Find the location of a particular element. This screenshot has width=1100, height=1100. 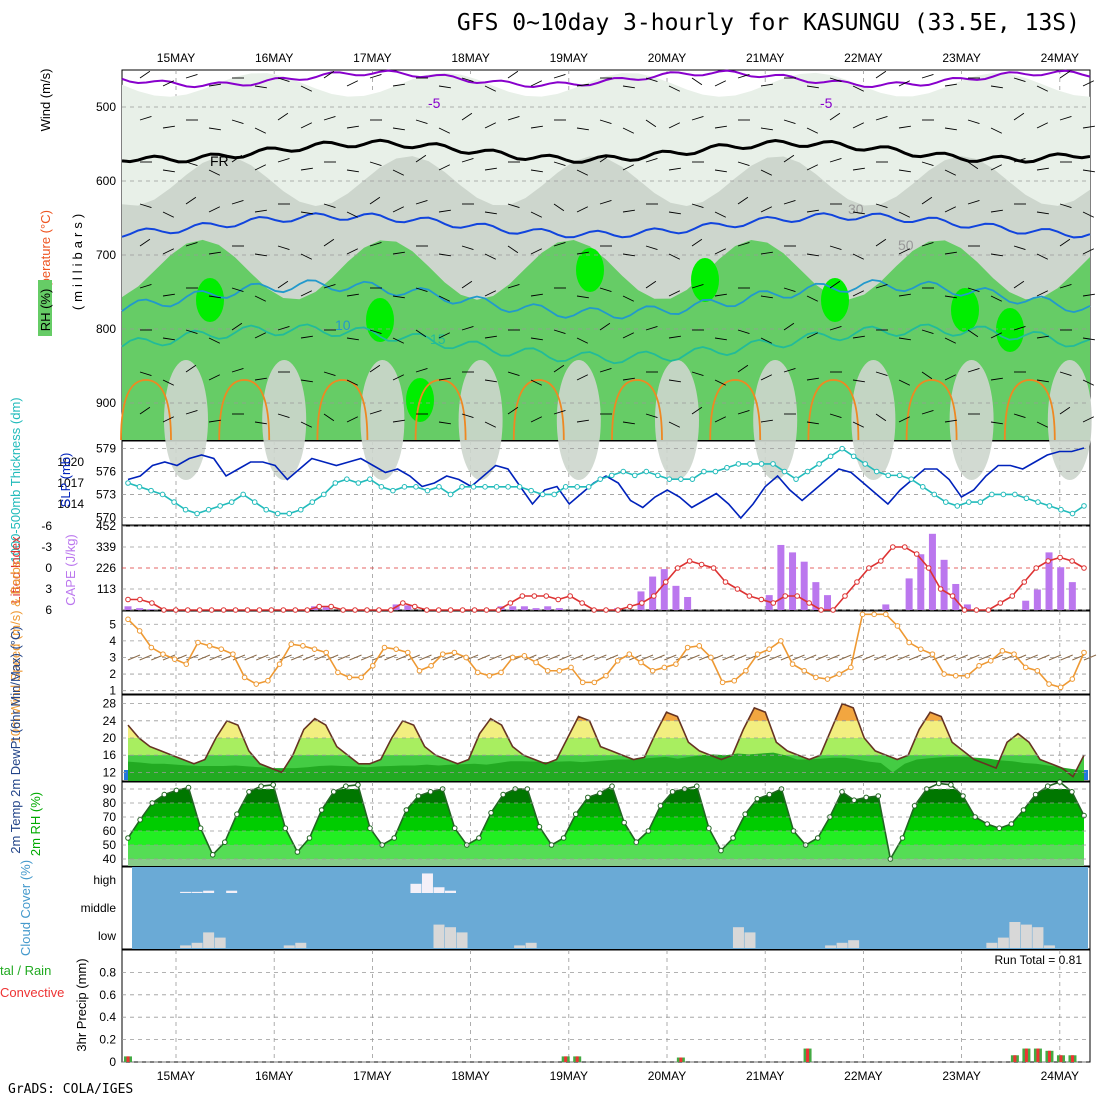

y-tick-li-4: 6 is located at coordinates (48, 610).